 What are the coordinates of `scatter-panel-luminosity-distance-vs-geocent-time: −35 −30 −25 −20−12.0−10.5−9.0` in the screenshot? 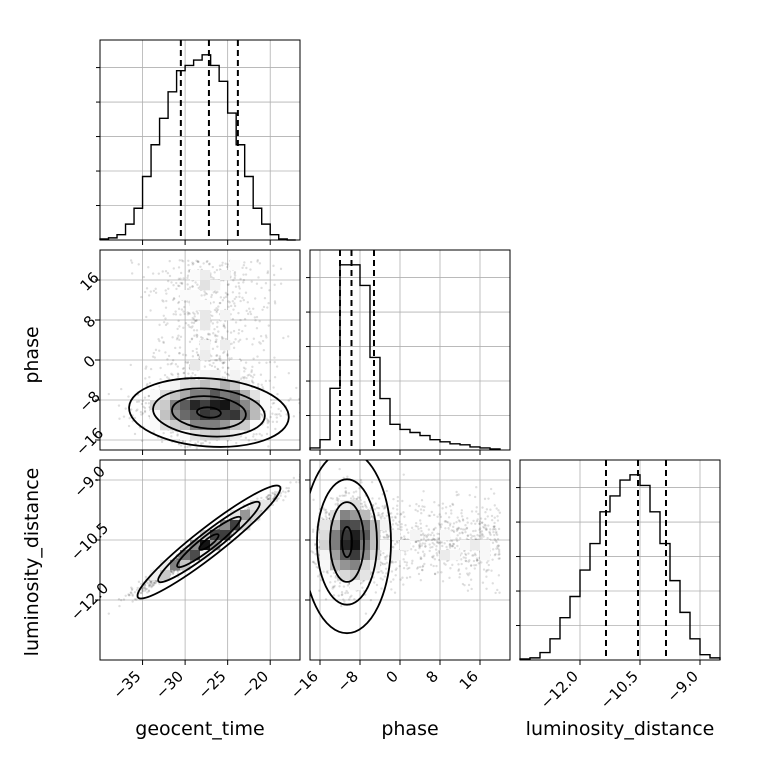 It's located at (184, 580).